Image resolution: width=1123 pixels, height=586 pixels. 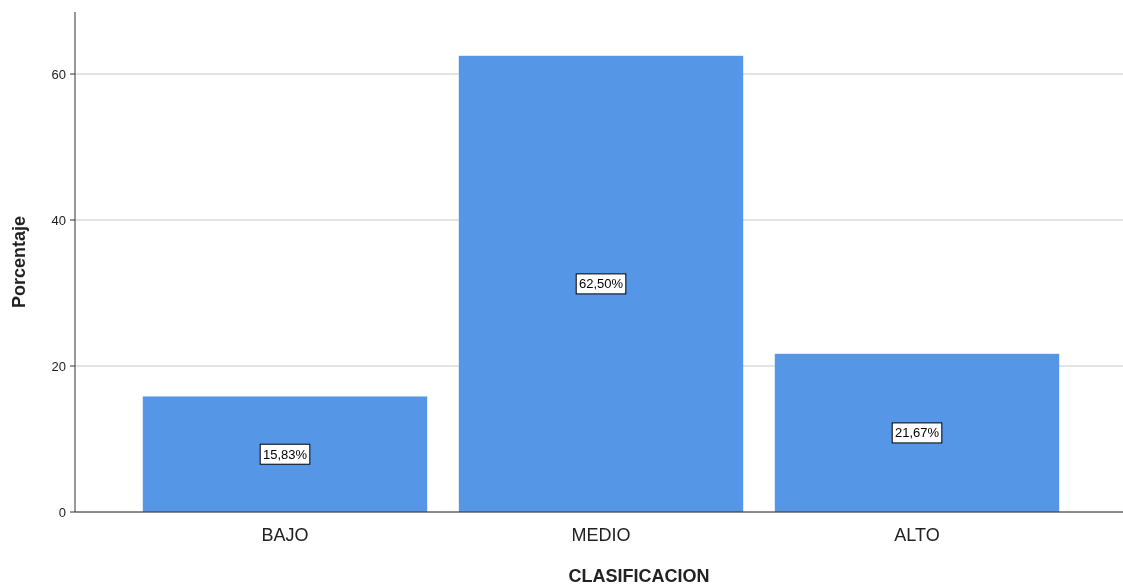 What do you see at coordinates (639, 576) in the screenshot?
I see `x-axis-title: CLASIFICACION` at bounding box center [639, 576].